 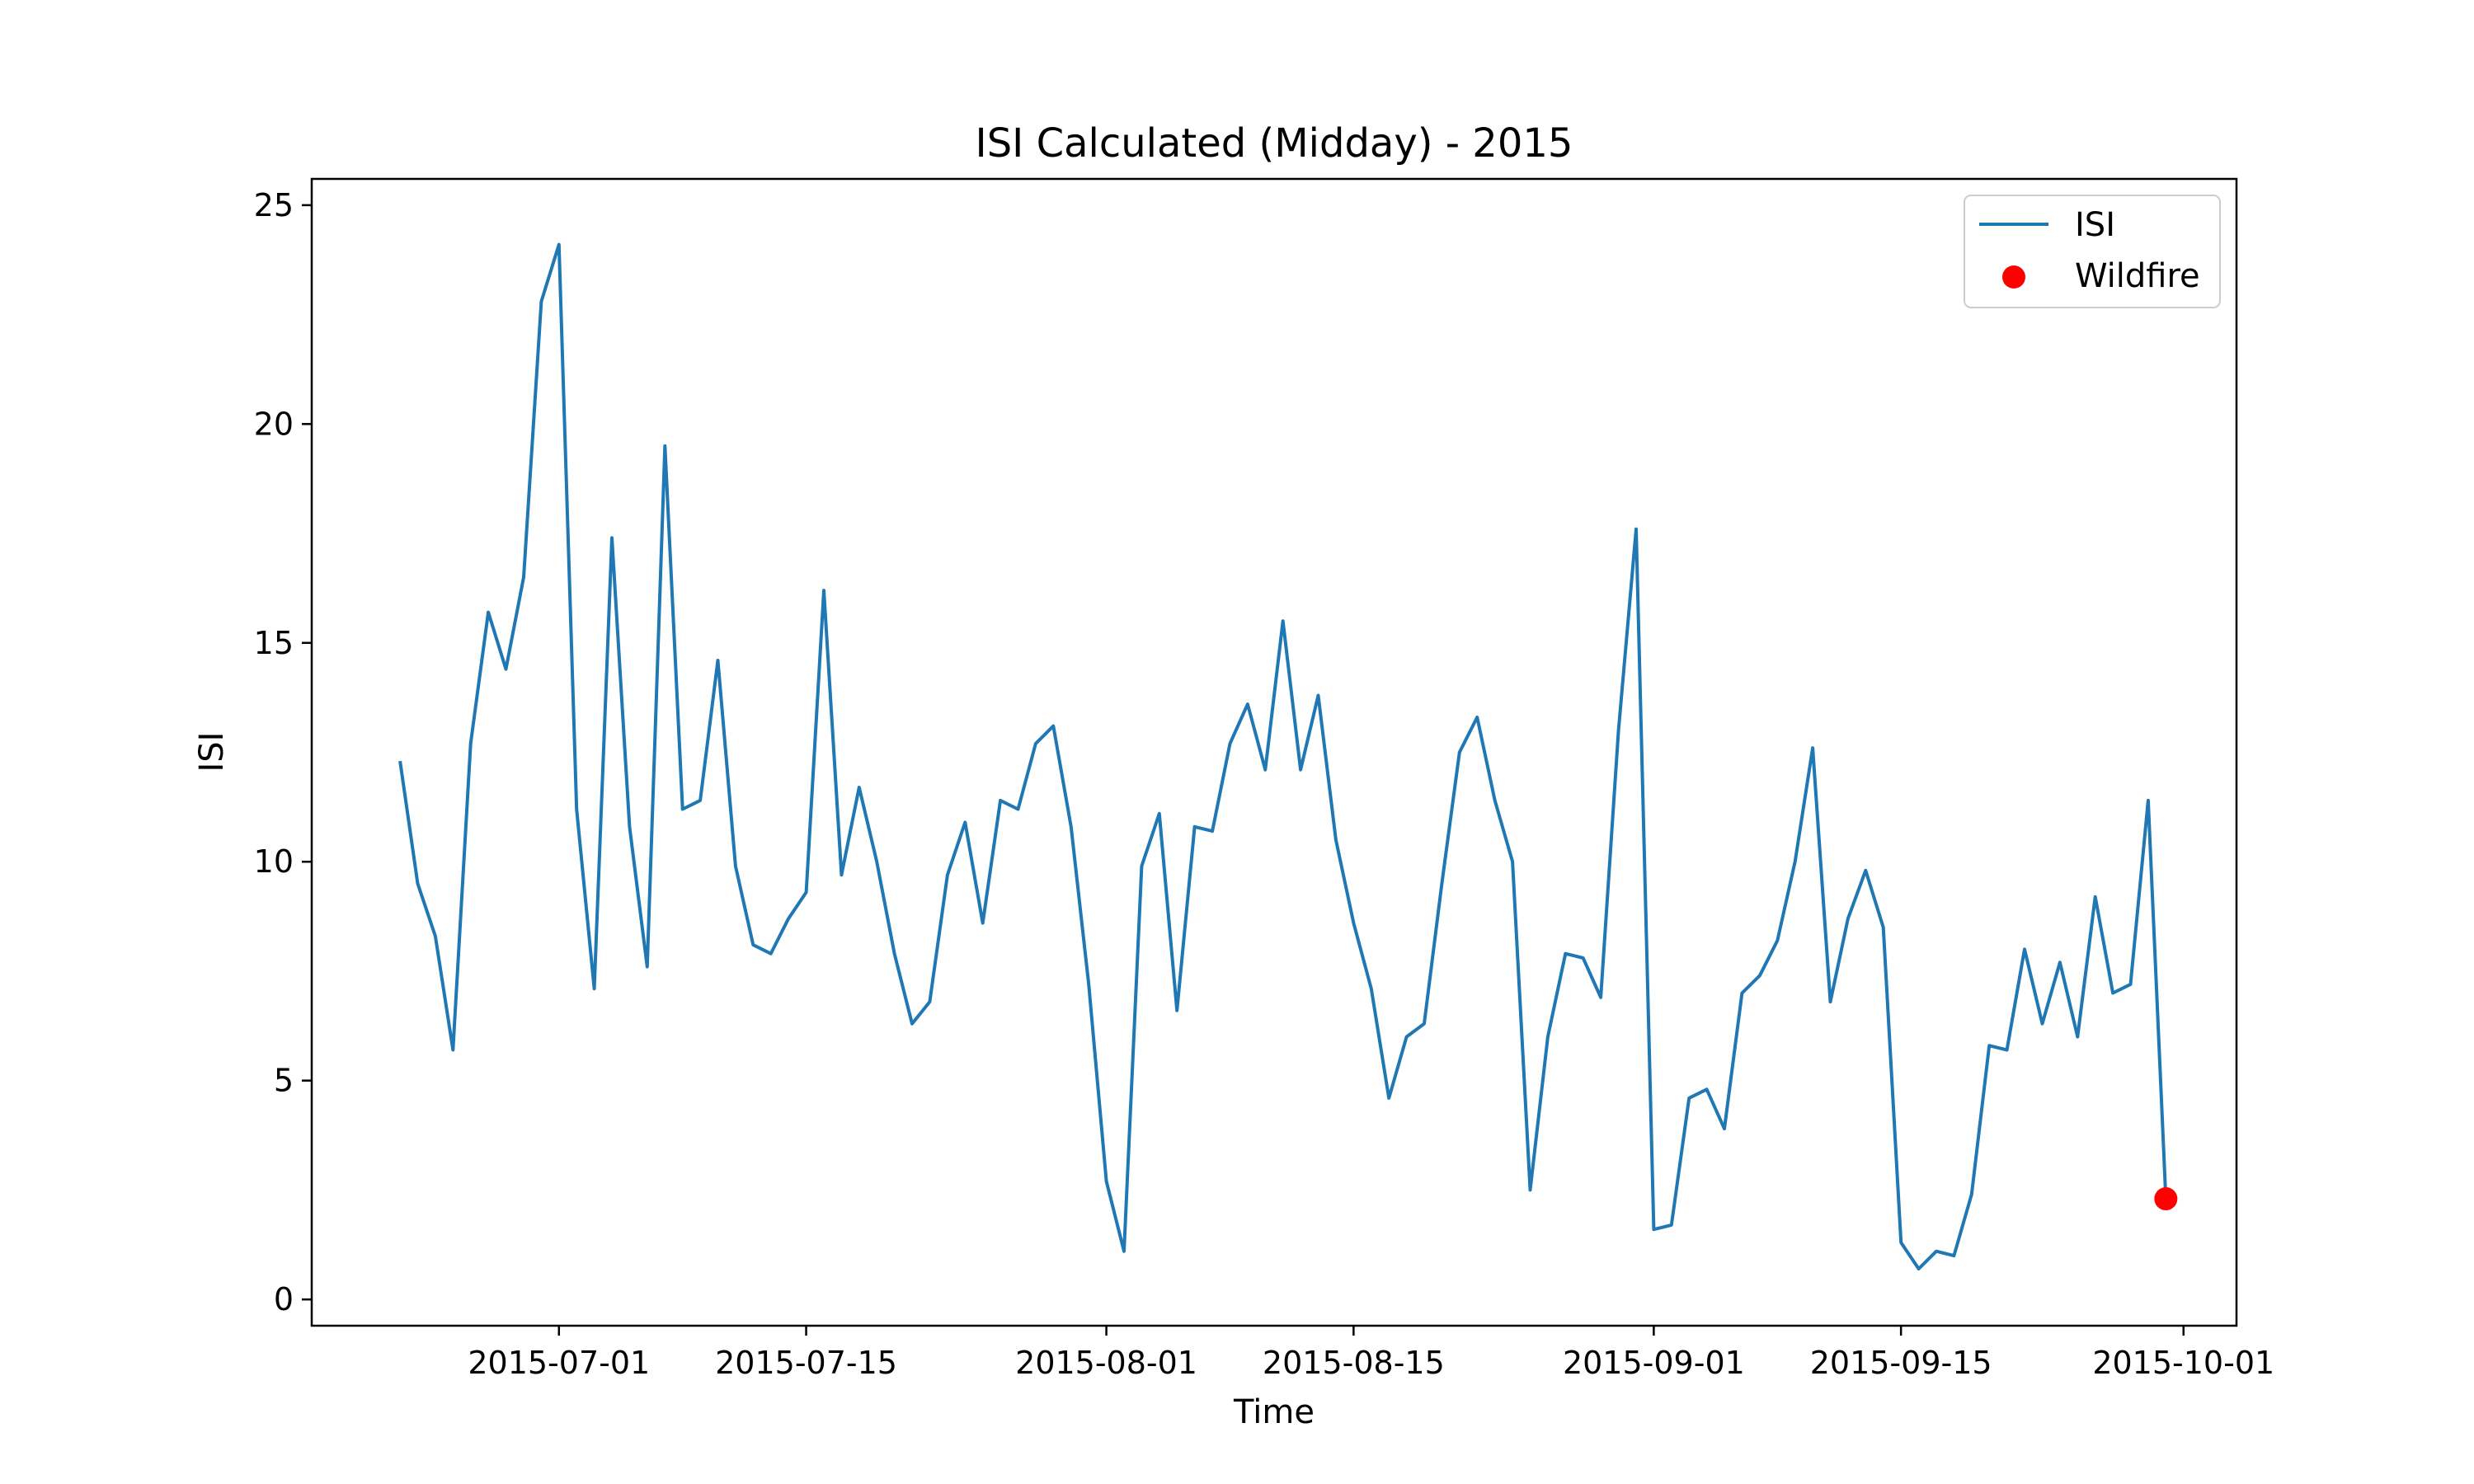 I want to click on wildfire-point, so click(x=2166, y=1199).